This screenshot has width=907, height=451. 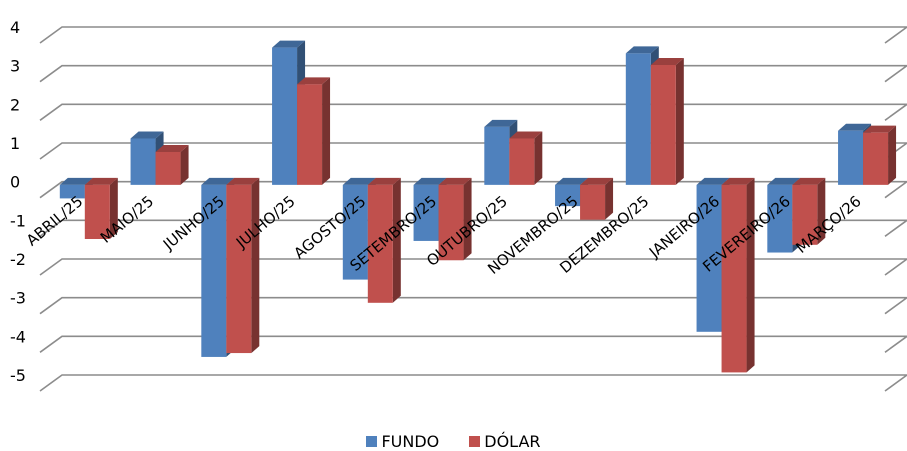 I want to click on legend-item-fundo: FUNDO, so click(x=402, y=441).